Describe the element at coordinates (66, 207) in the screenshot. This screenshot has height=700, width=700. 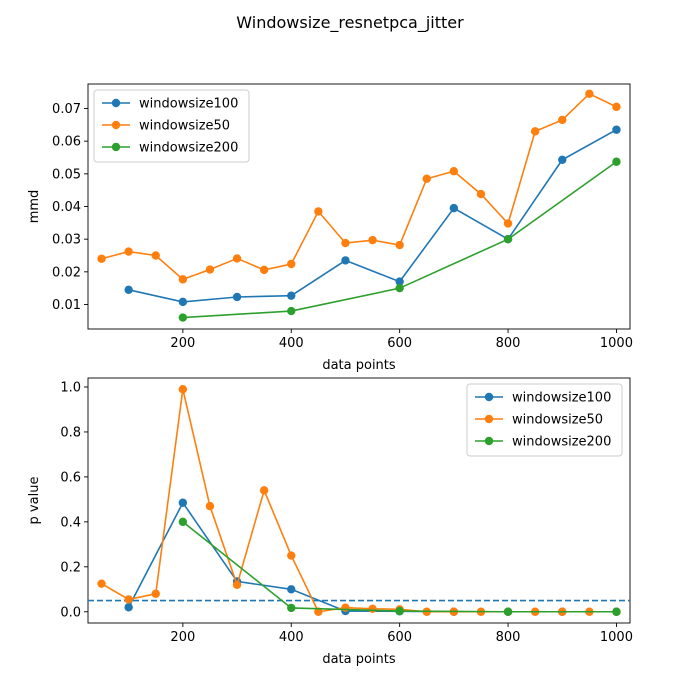
I see `y-tick-label: 0.04` at that location.